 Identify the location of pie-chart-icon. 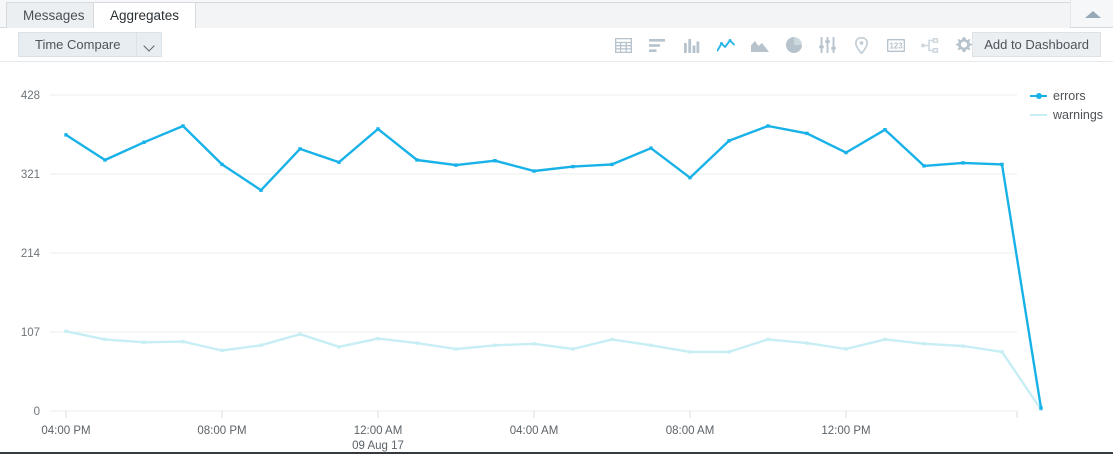
(793, 45).